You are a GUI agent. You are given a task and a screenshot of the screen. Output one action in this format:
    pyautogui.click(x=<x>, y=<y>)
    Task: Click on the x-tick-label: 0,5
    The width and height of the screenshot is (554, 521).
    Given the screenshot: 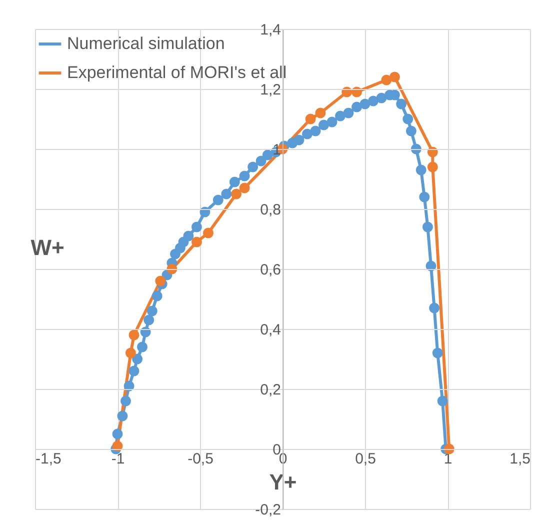 What is the action you would take?
    pyautogui.click(x=365, y=459)
    